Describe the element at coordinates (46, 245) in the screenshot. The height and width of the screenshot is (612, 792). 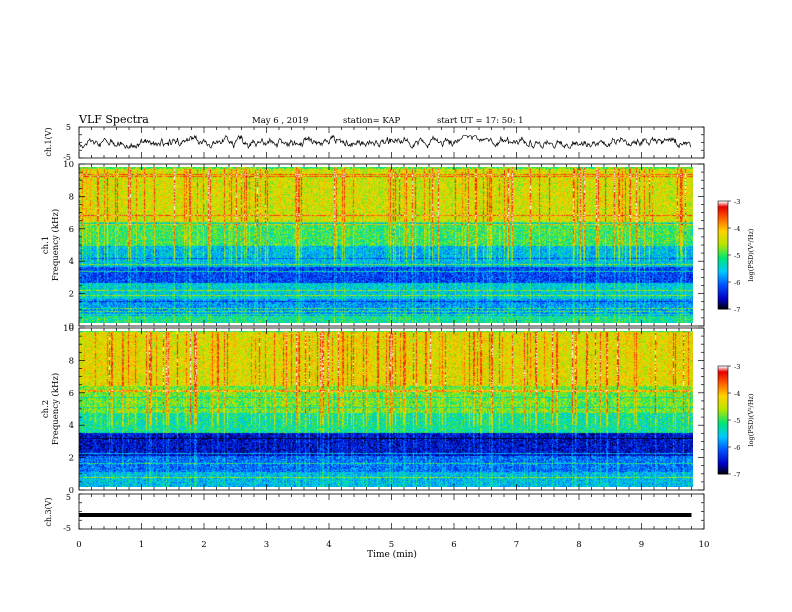
I see `ch1-spec-channel-label: ch.1` at that location.